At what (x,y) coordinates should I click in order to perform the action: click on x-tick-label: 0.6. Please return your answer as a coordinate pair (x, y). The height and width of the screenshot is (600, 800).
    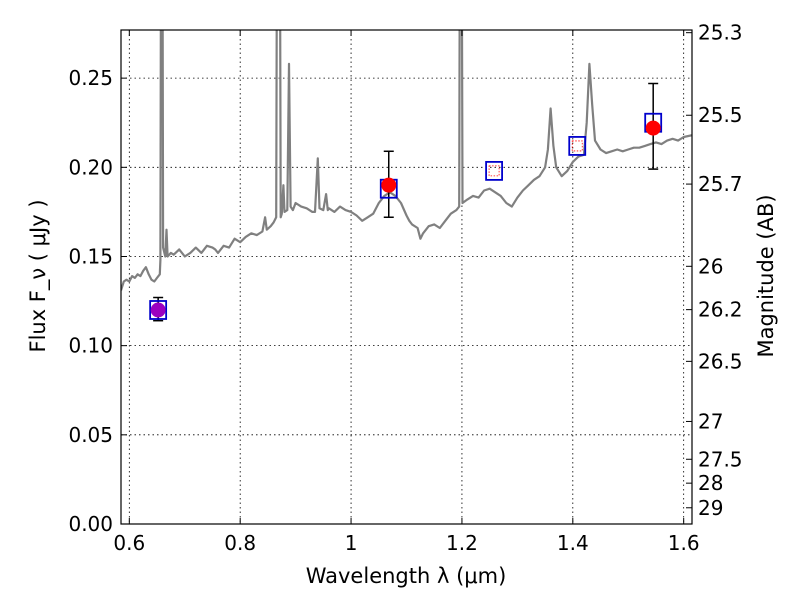
    Looking at the image, I should click on (129, 543).